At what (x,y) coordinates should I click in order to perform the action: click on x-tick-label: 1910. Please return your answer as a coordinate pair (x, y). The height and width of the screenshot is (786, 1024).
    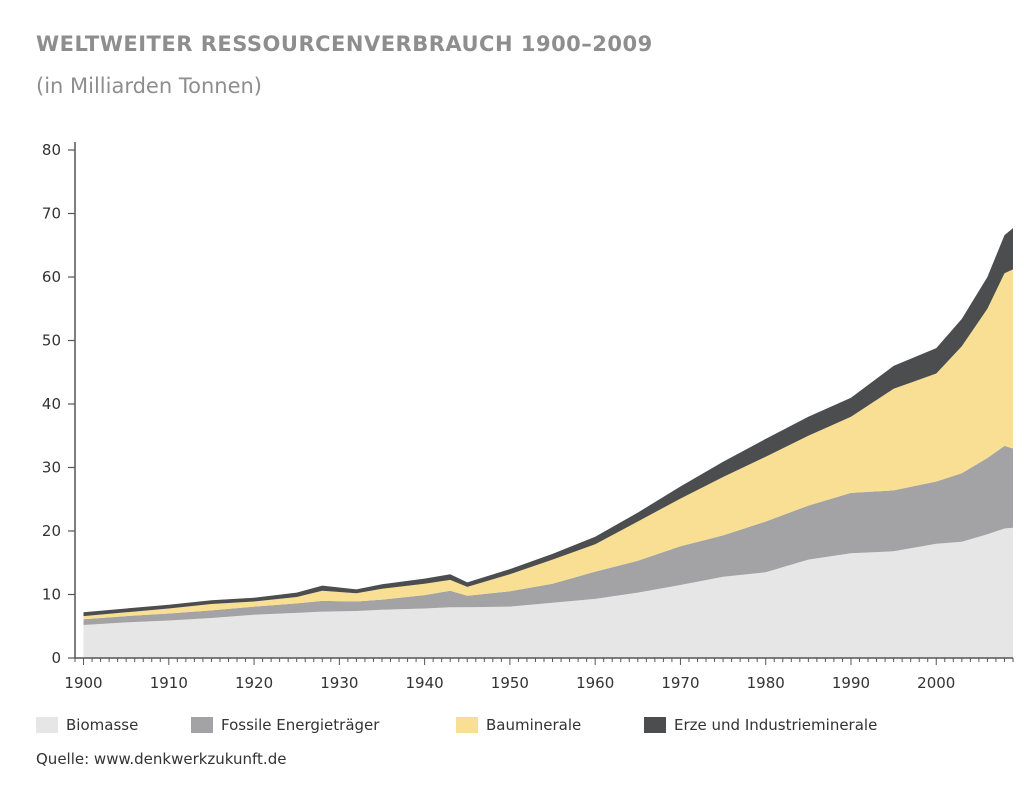
    Looking at the image, I should click on (169, 683).